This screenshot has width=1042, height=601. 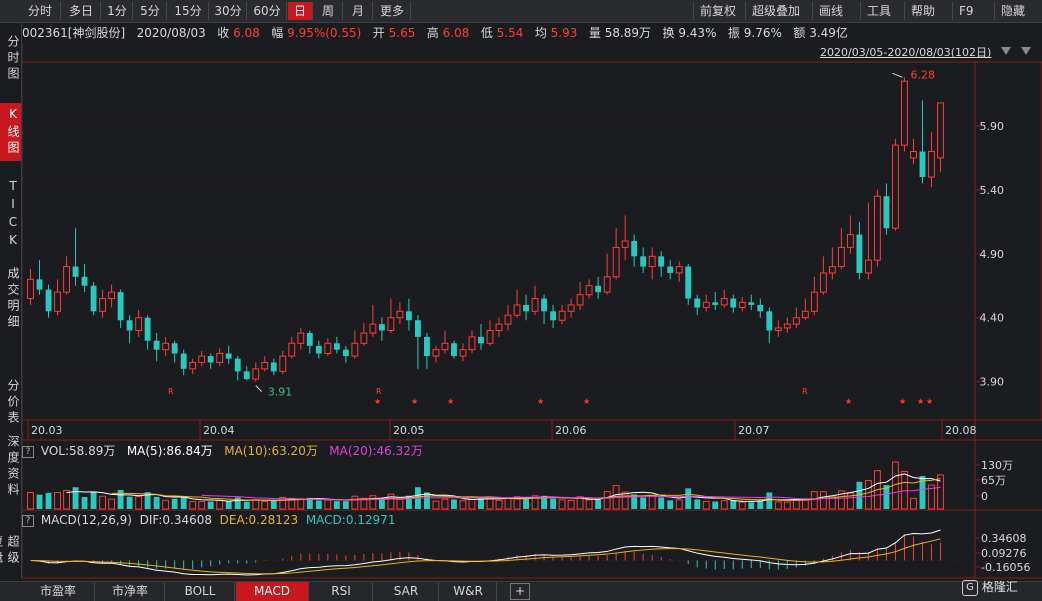 What do you see at coordinates (200, 591) in the screenshot?
I see `indicator-tab-2: BOLL` at bounding box center [200, 591].